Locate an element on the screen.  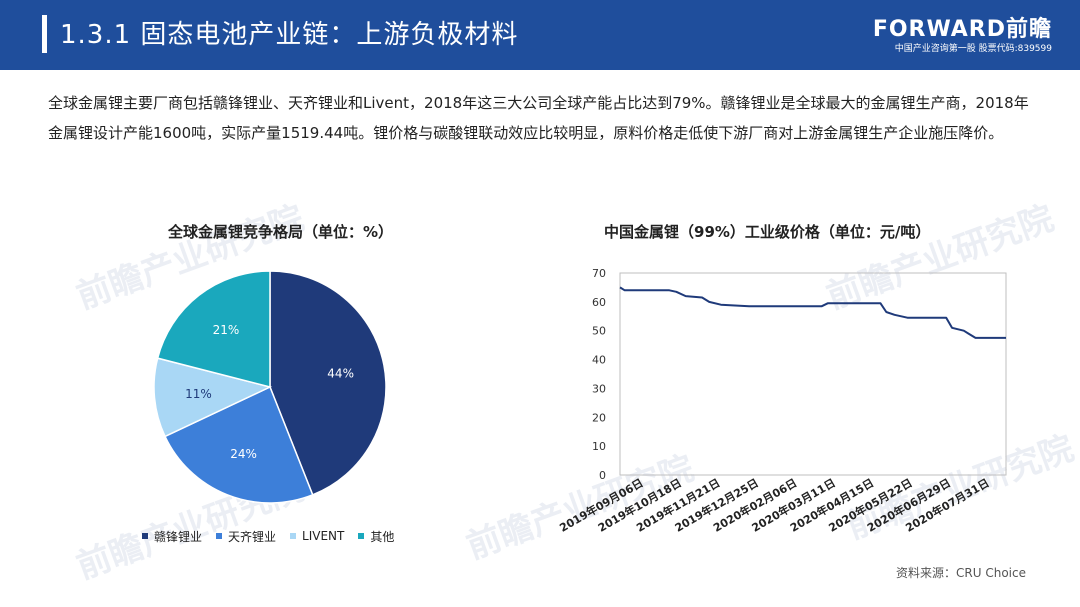
y-tick-label-1: 10 is located at coordinates (599, 446).